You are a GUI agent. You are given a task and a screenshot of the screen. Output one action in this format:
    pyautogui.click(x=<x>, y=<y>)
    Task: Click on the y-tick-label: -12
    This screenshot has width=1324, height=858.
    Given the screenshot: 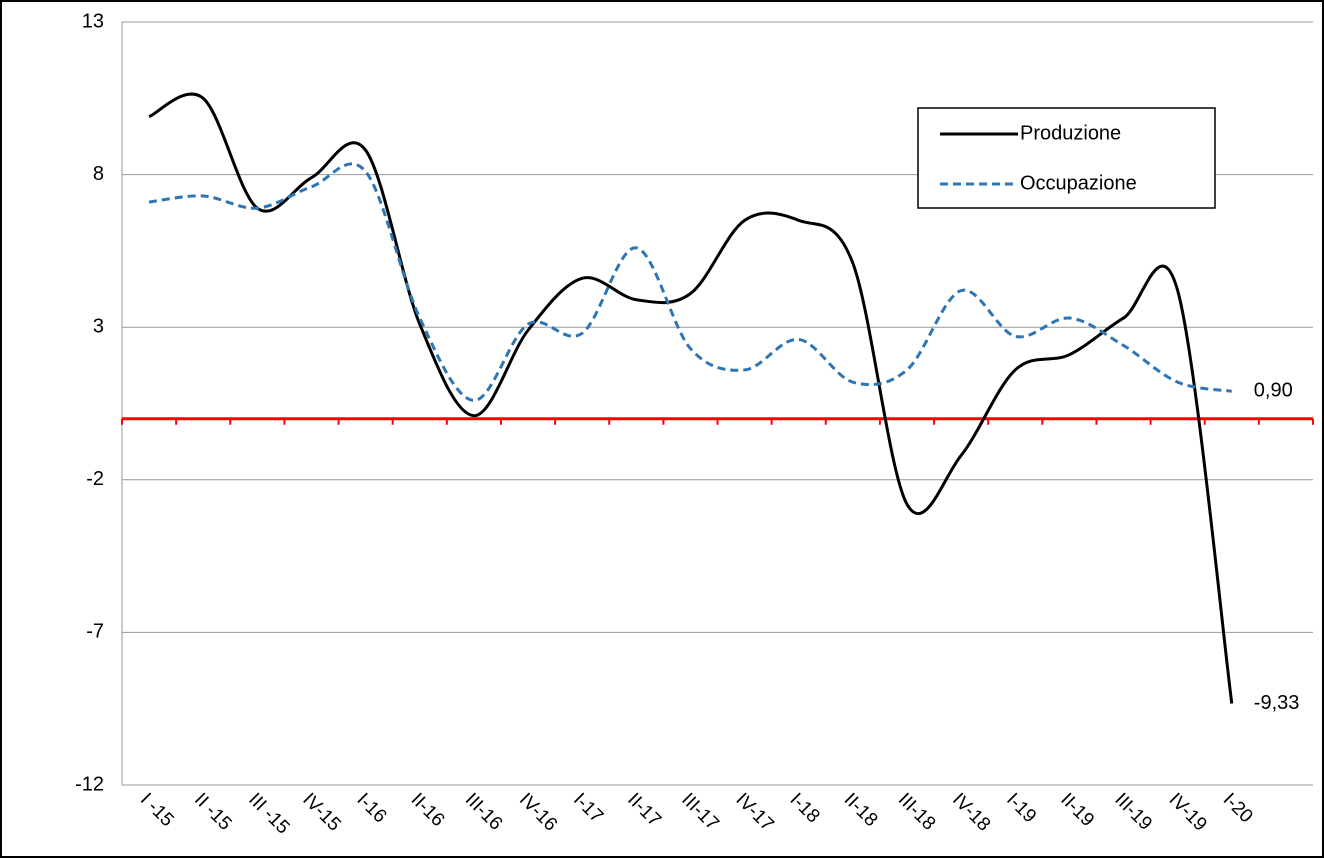 What is the action you would take?
    pyautogui.click(x=89, y=784)
    